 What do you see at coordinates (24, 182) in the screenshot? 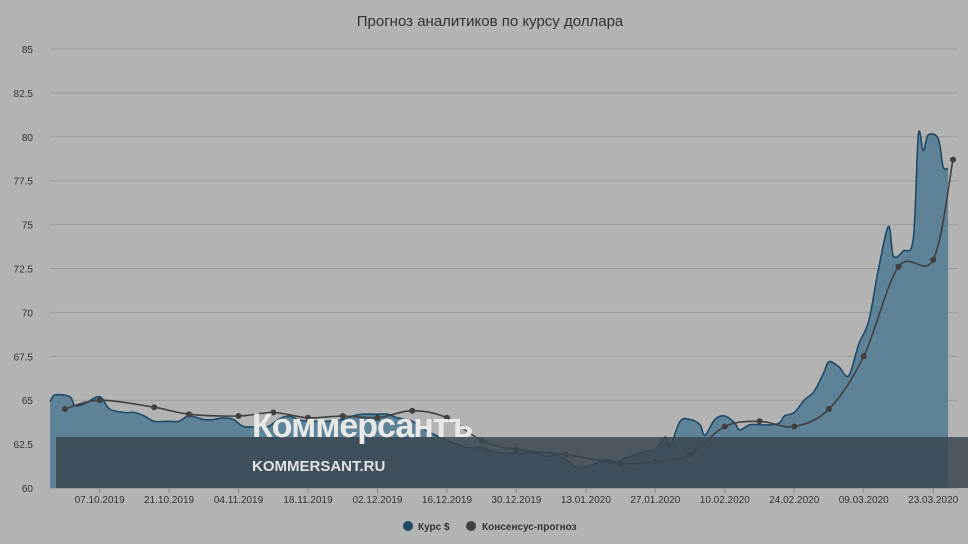
I see `y-tick-label: 77.5` at bounding box center [24, 182].